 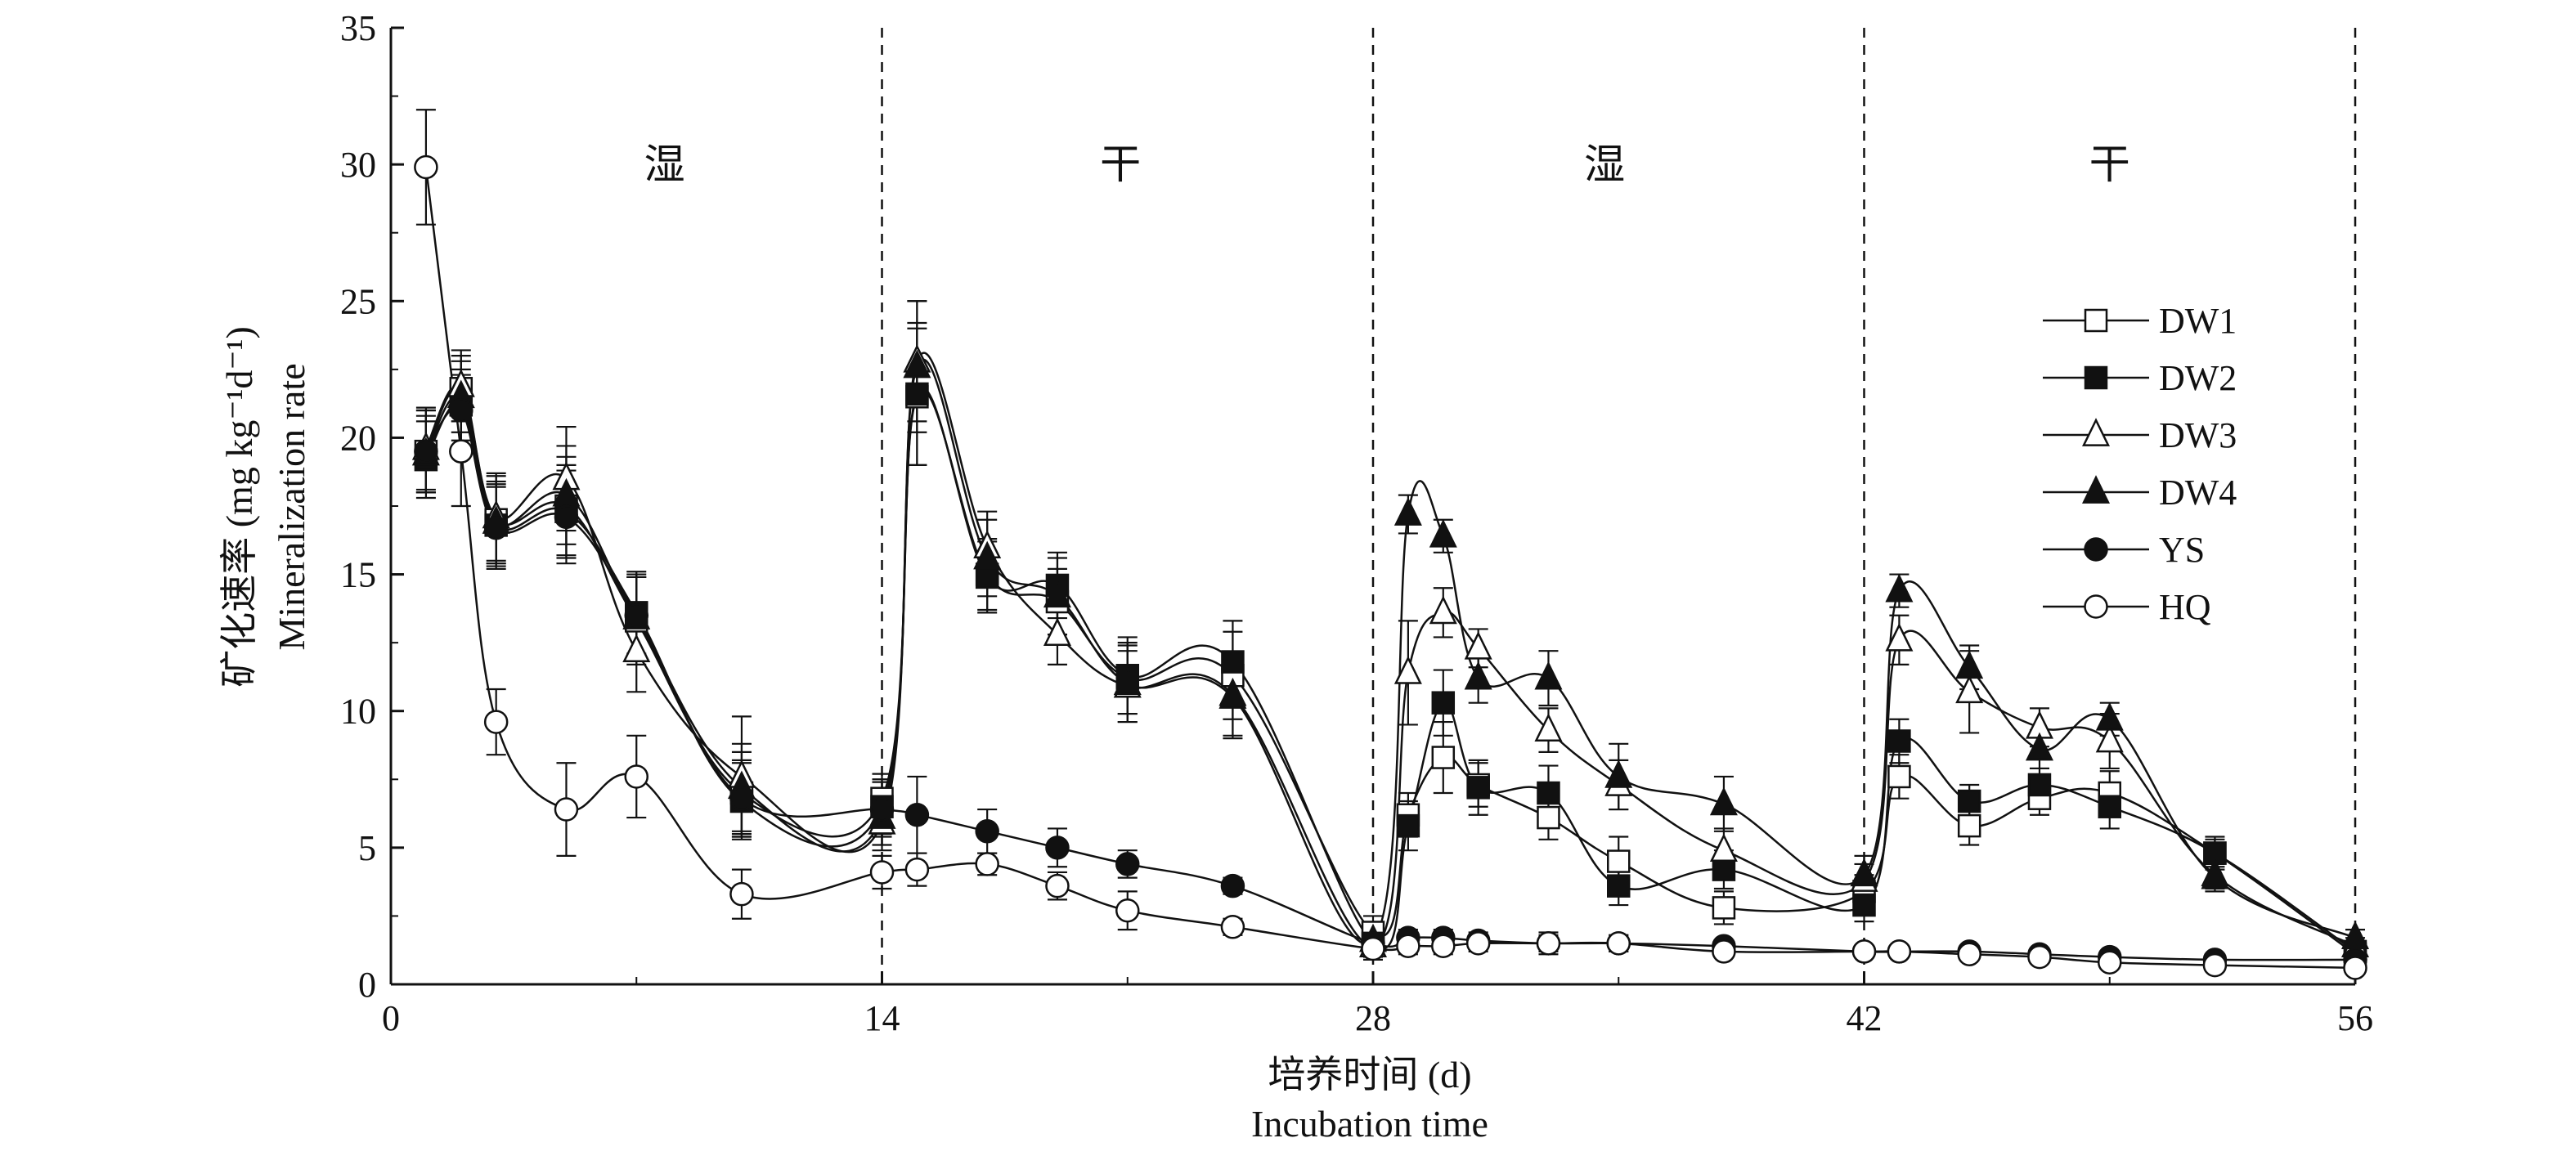 I want to click on y-tick-label-6: 30, so click(x=358, y=165).